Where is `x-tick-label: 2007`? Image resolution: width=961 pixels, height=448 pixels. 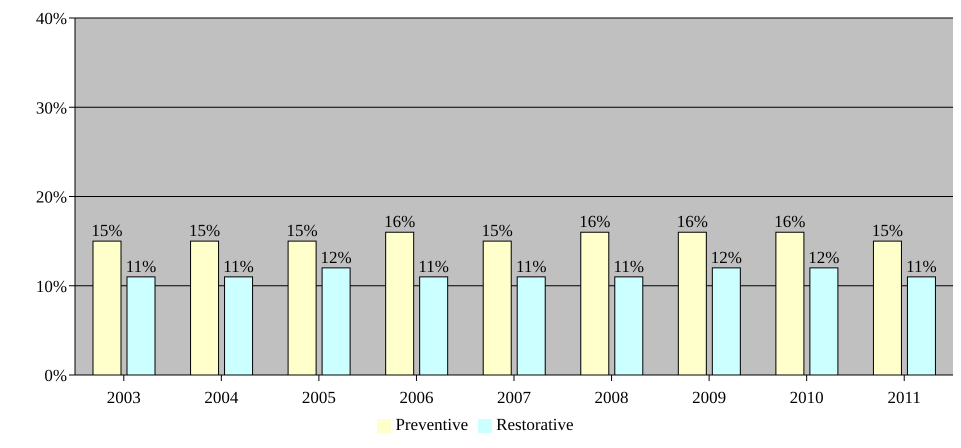 x-tick-label: 2007 is located at coordinates (514, 398).